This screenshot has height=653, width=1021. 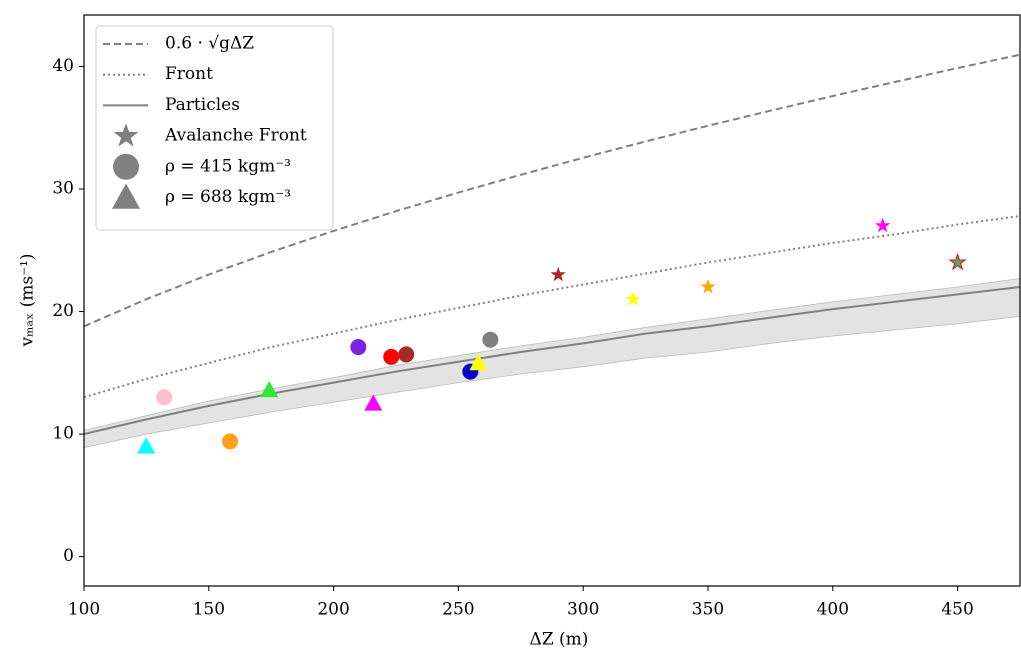 What do you see at coordinates (333, 610) in the screenshot?
I see `x-tick-label: 200` at bounding box center [333, 610].